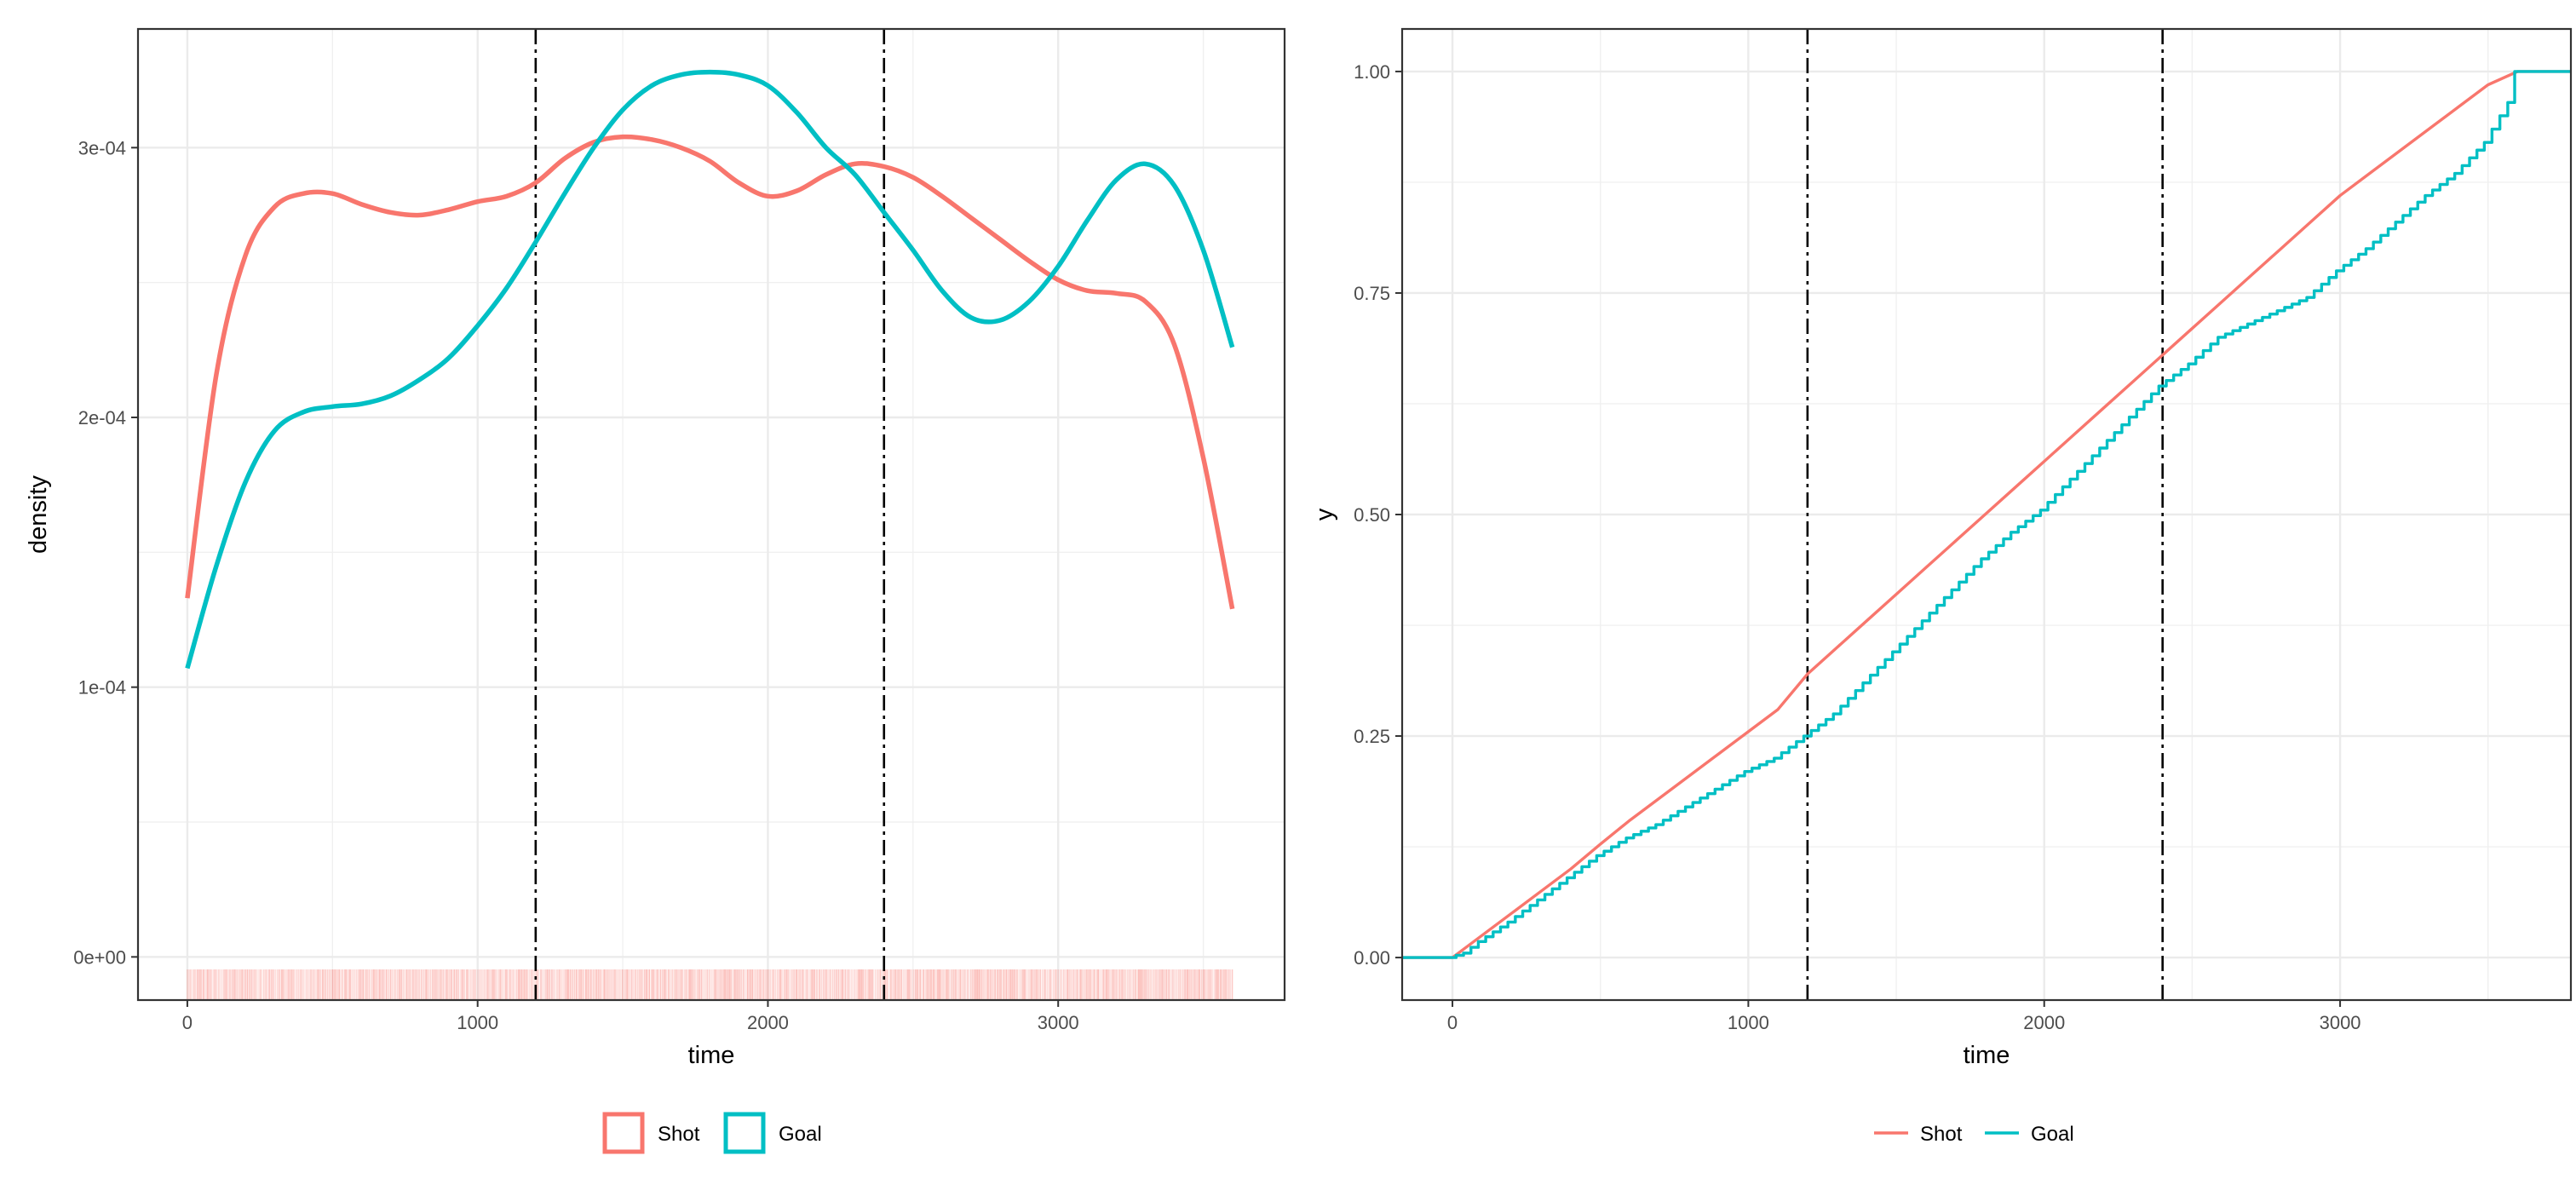 This screenshot has height=1196, width=2576. I want to click on y-tick-label: 0.00, so click(1372, 958).